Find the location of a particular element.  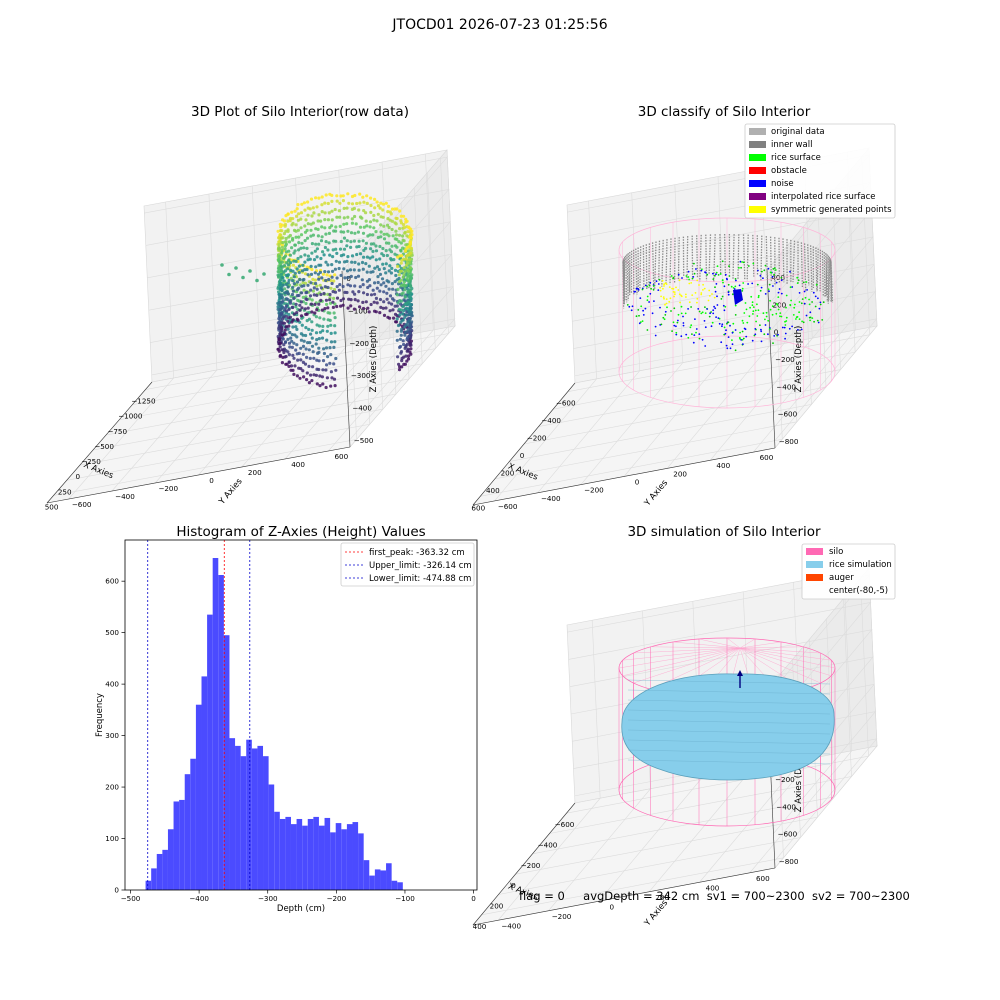

panel2-x-tick-label: −400 is located at coordinates (551, 420).